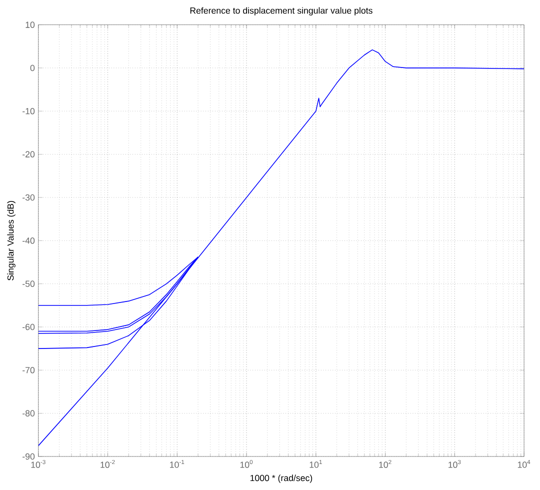  Describe the element at coordinates (28, 370) in the screenshot. I see `y-tick-label: -70` at that location.